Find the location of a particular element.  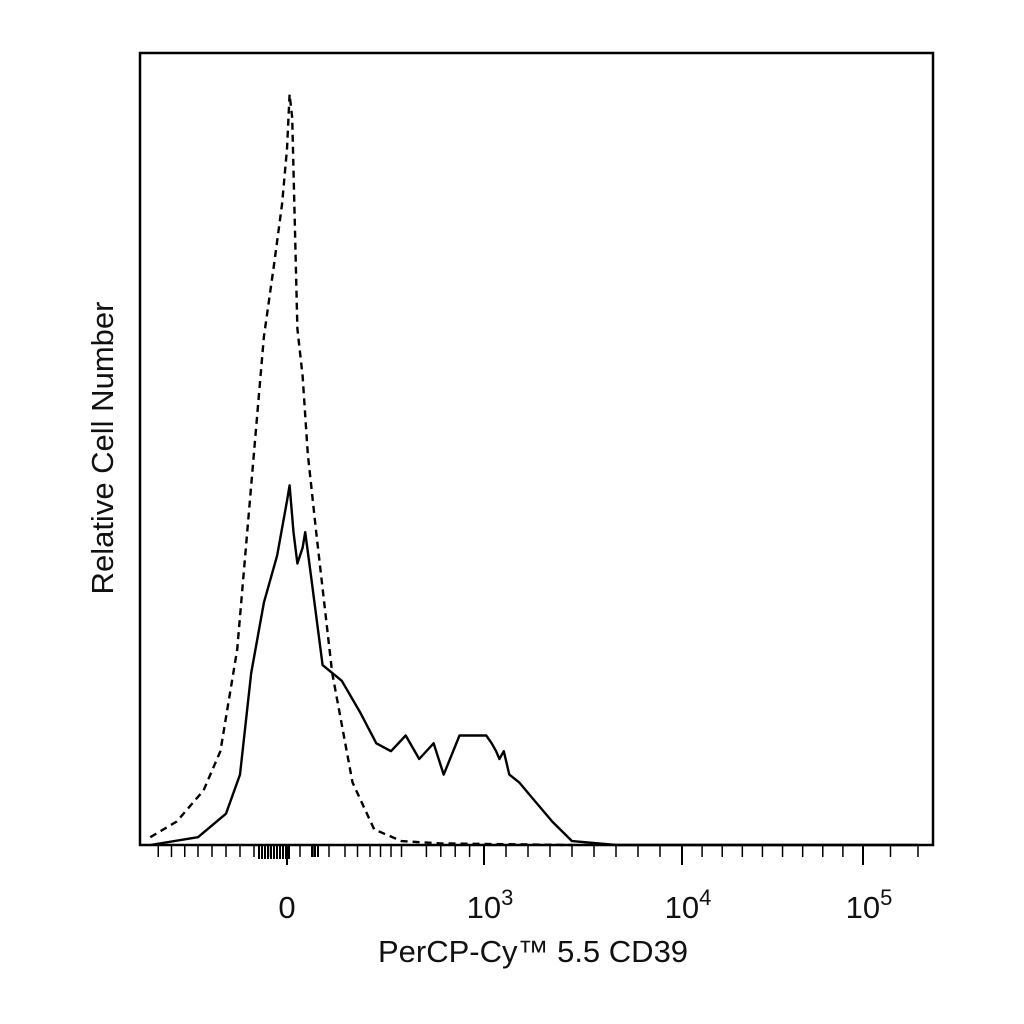

x-axis-tick-labels: 0 10³ 10⁴ 10⁵ is located at coordinates (585, 905).